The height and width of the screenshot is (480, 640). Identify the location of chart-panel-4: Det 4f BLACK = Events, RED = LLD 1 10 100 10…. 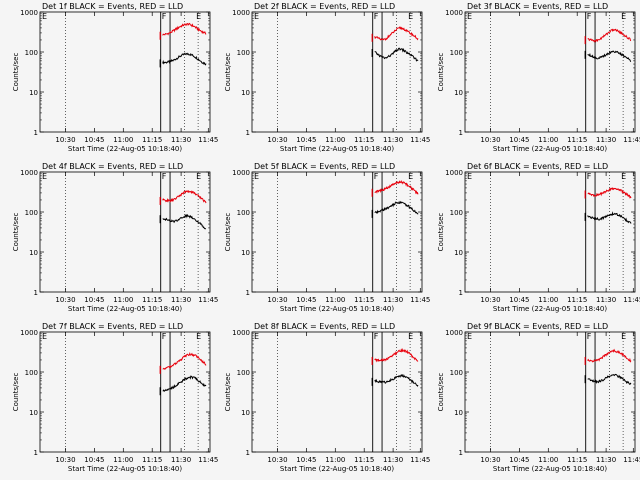
(115, 237).